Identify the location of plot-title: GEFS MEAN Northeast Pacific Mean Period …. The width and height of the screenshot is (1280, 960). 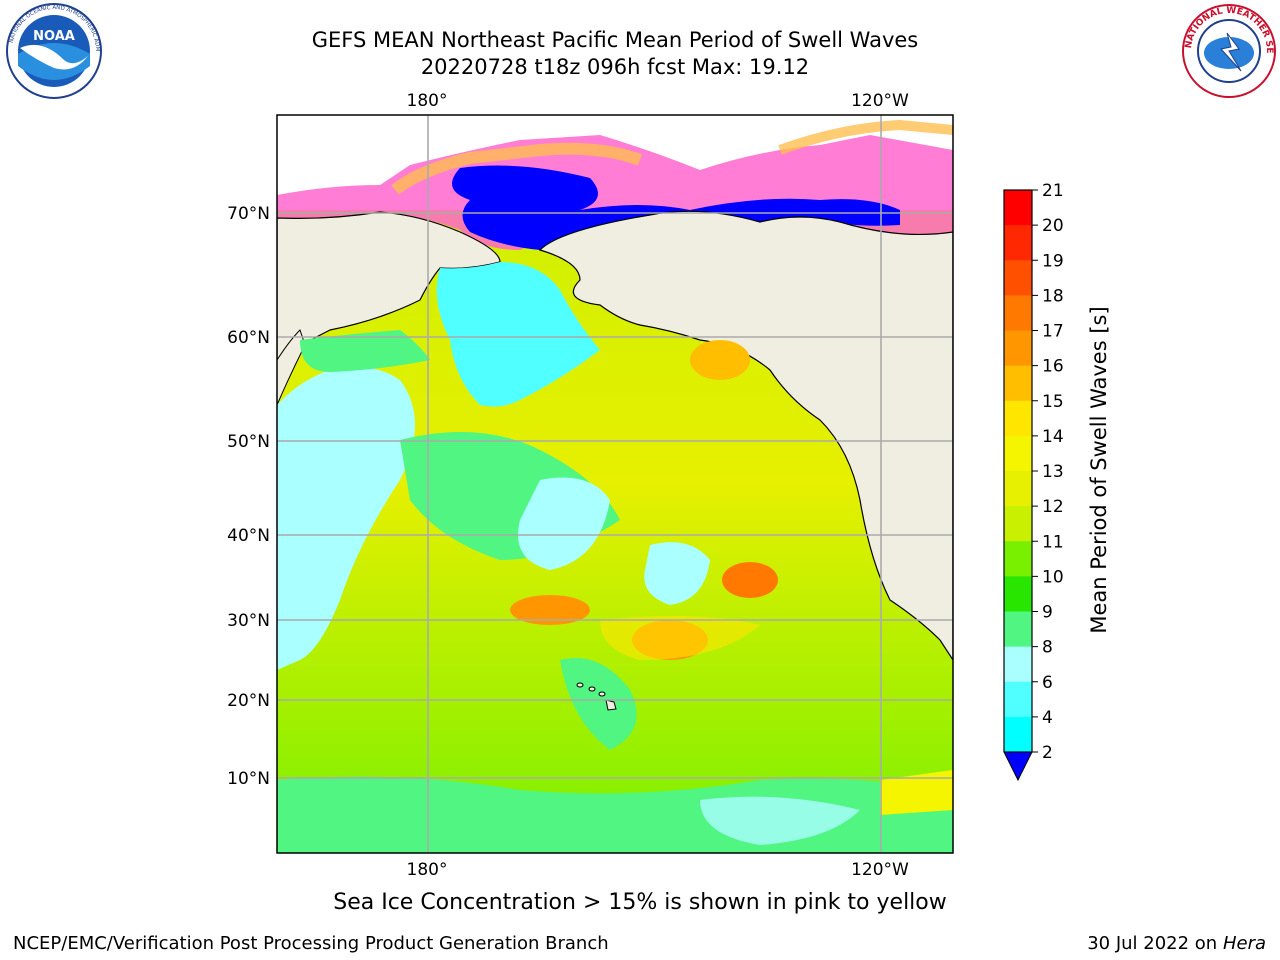
(615, 40).